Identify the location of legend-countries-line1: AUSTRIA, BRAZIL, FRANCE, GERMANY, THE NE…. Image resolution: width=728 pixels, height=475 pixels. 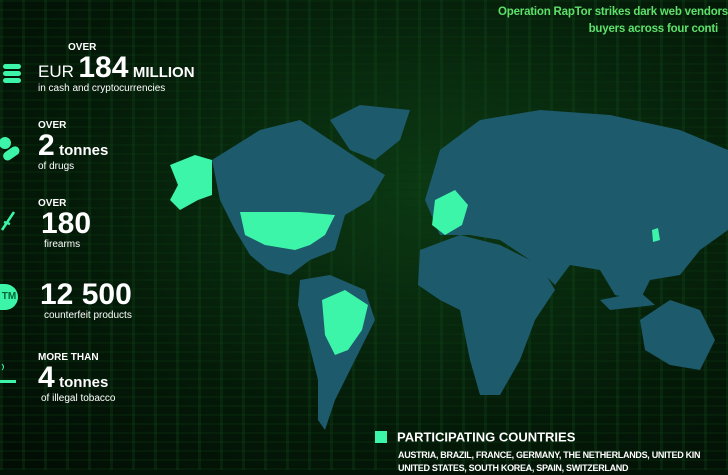
(549, 455).